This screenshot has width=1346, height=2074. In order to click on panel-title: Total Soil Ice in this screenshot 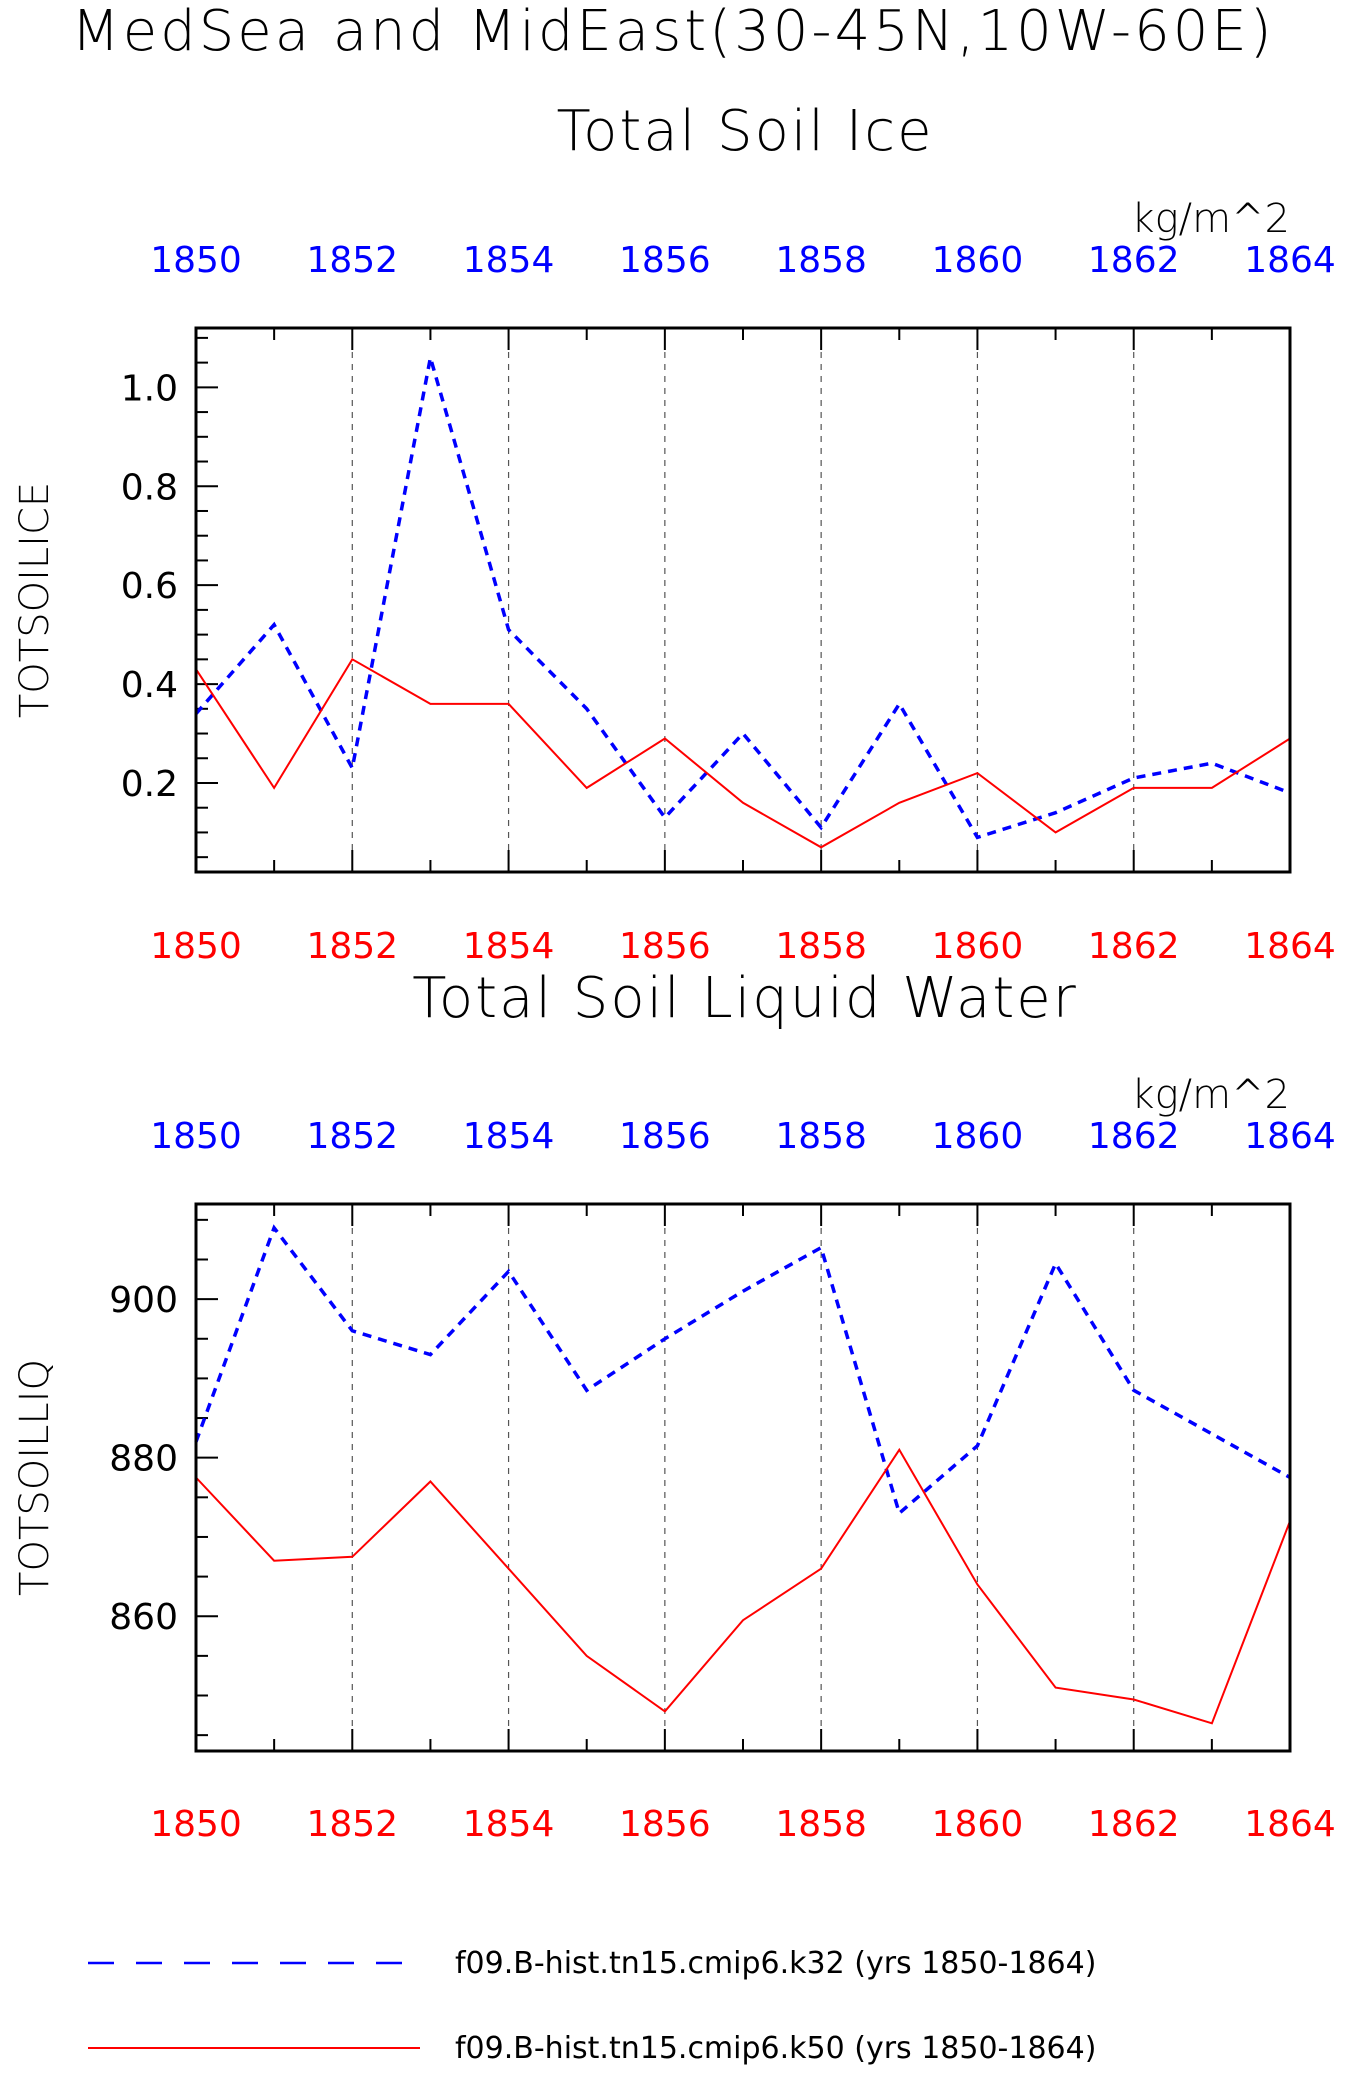, I will do `click(744, 131)`.